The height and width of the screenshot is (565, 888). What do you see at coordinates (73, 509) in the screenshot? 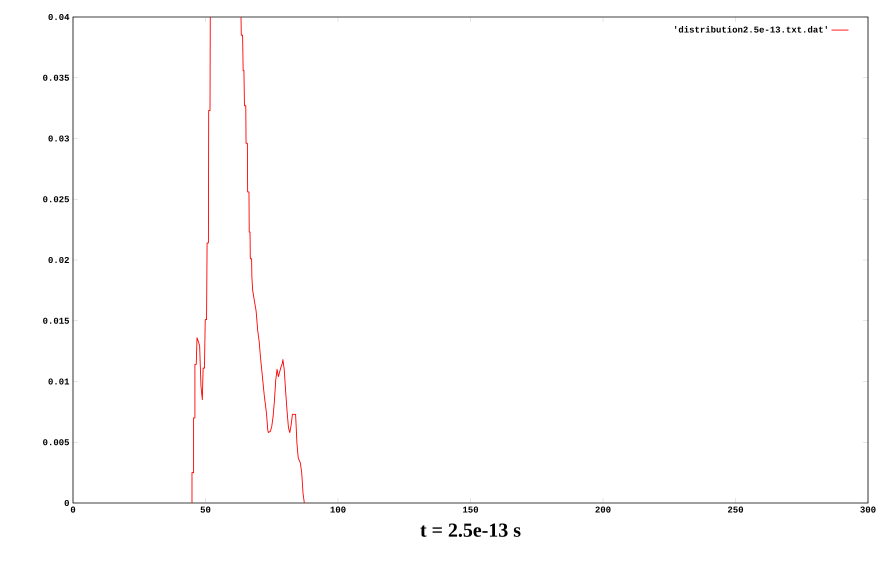
I see `x-tick-label: 0` at bounding box center [73, 509].